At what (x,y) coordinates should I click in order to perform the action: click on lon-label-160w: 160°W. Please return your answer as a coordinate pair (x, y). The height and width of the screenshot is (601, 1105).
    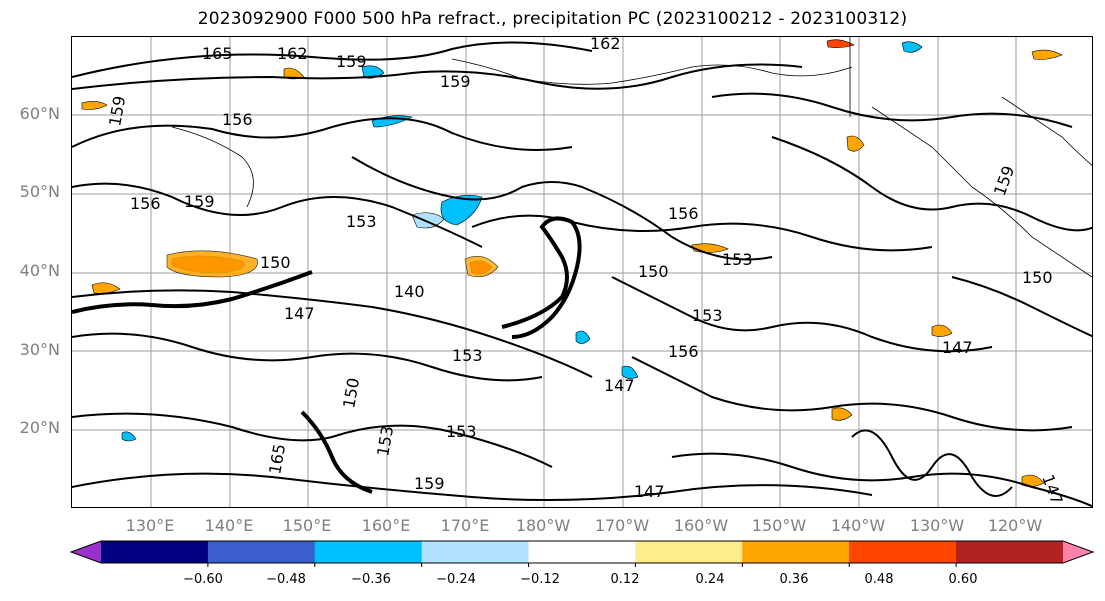
    Looking at the image, I should click on (701, 525).